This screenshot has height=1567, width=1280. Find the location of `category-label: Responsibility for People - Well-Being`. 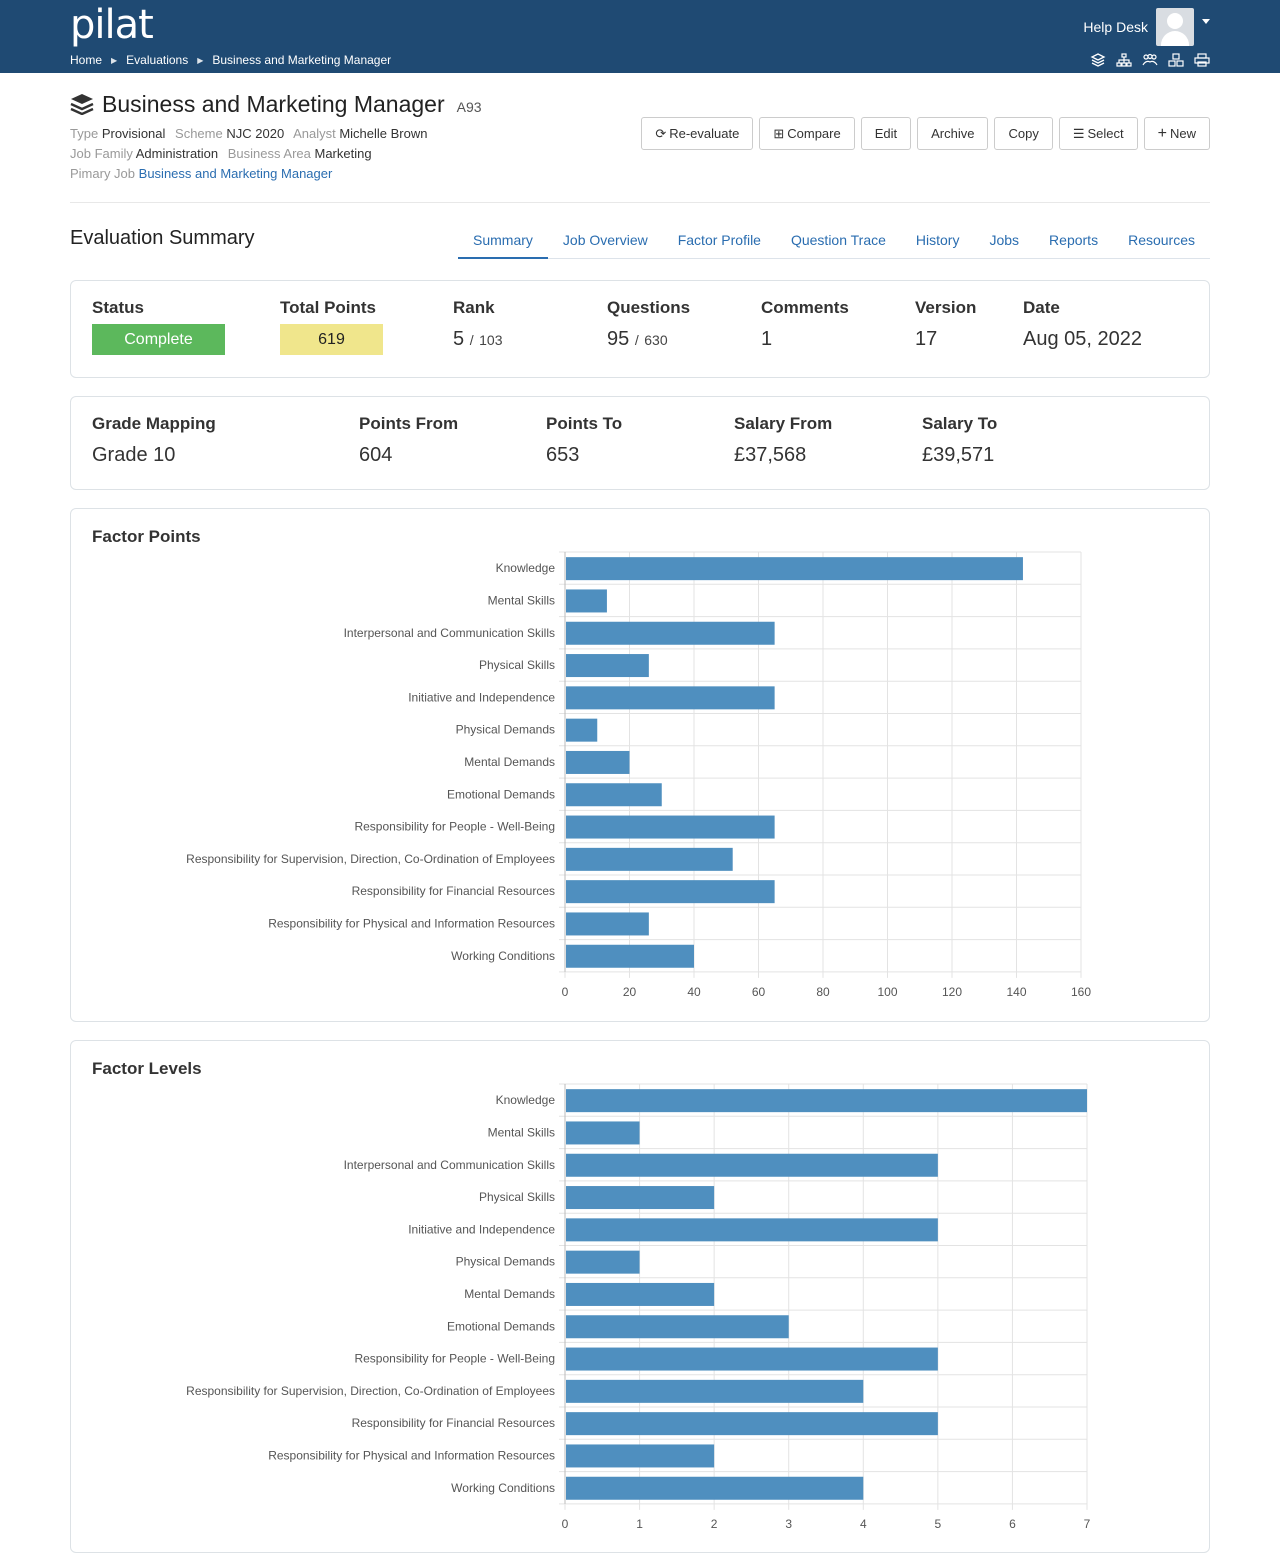

category-label: Responsibility for People - Well-Being is located at coordinates (454, 1359).